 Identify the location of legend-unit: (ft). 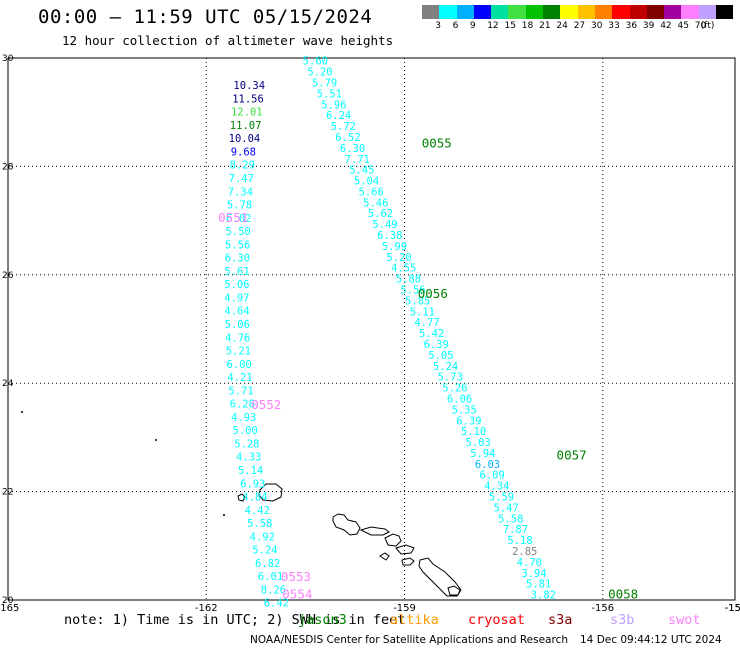
(707, 26).